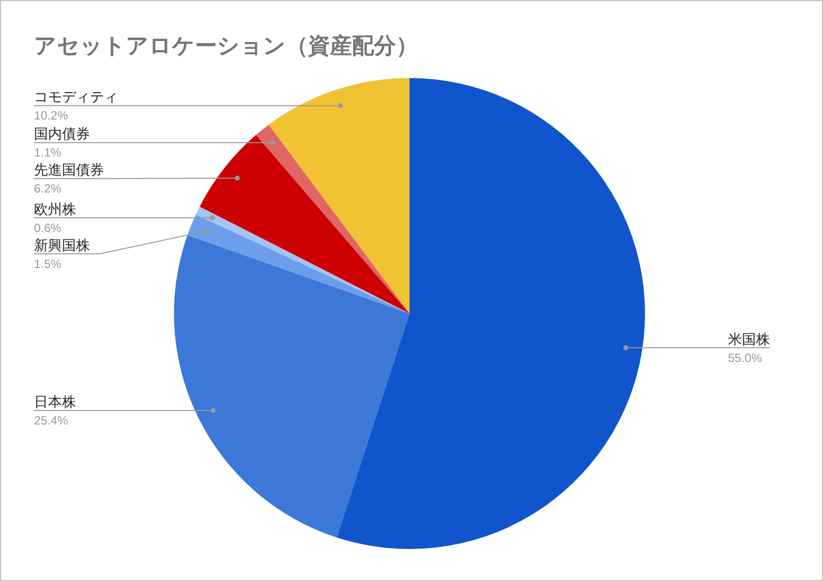 This screenshot has width=823, height=581. Describe the element at coordinates (48, 263) in the screenshot. I see `data-label: 1.5%` at that location.